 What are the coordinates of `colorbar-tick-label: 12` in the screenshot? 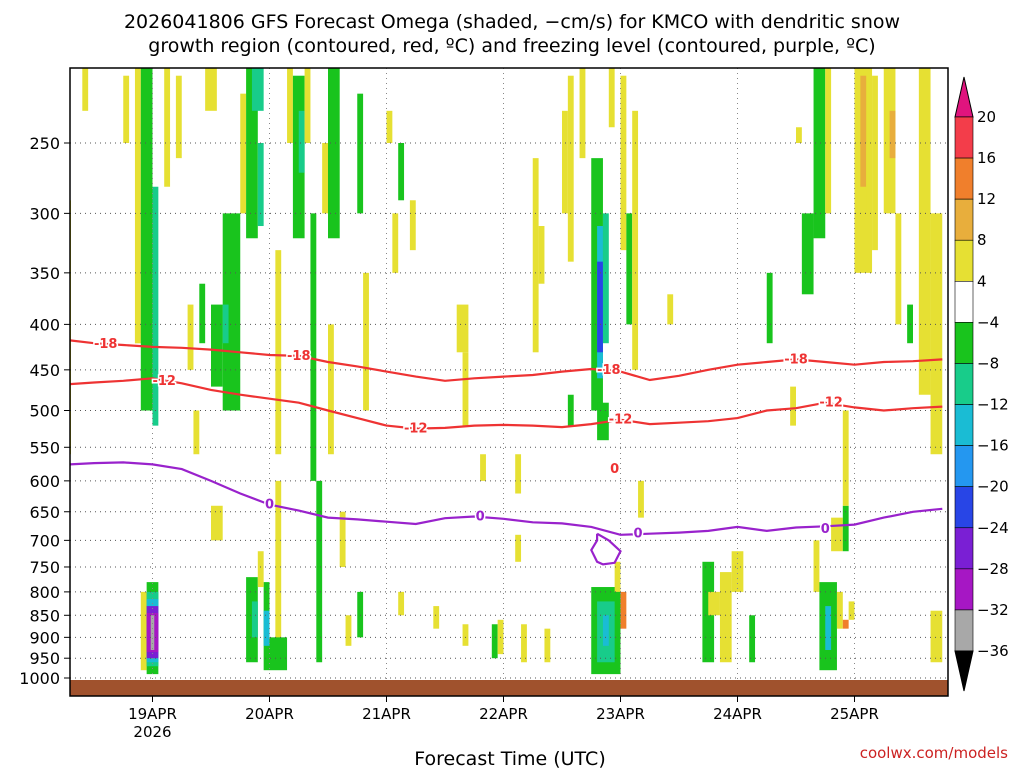 It's located at (986, 199).